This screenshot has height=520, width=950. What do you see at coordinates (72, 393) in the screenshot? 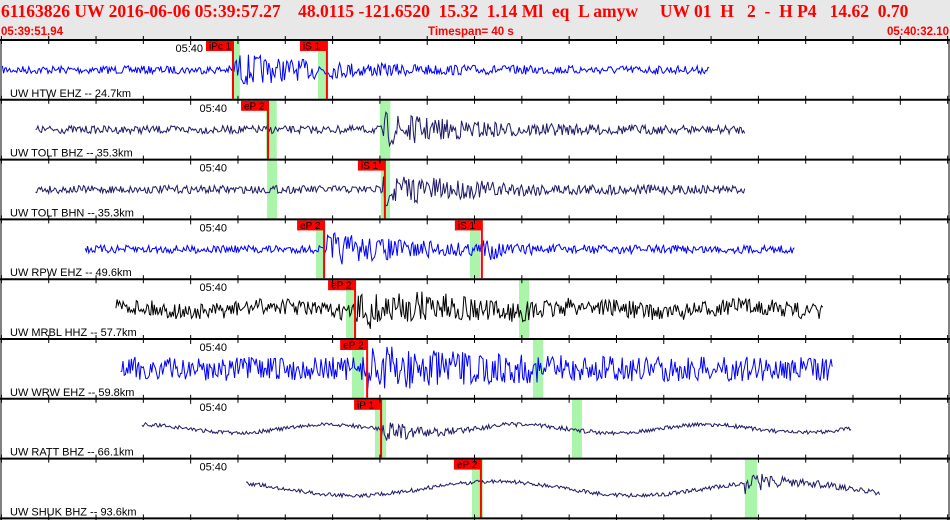
I see `channel-label: UW WRW EHZ -- 59.8km` at bounding box center [72, 393].